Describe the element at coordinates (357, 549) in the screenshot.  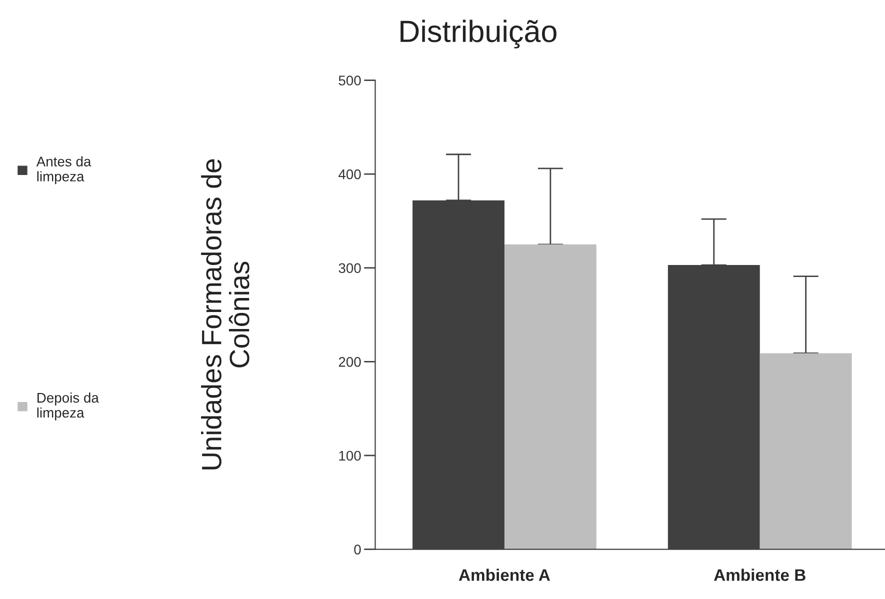
I see `y-tick-label: 0` at that location.